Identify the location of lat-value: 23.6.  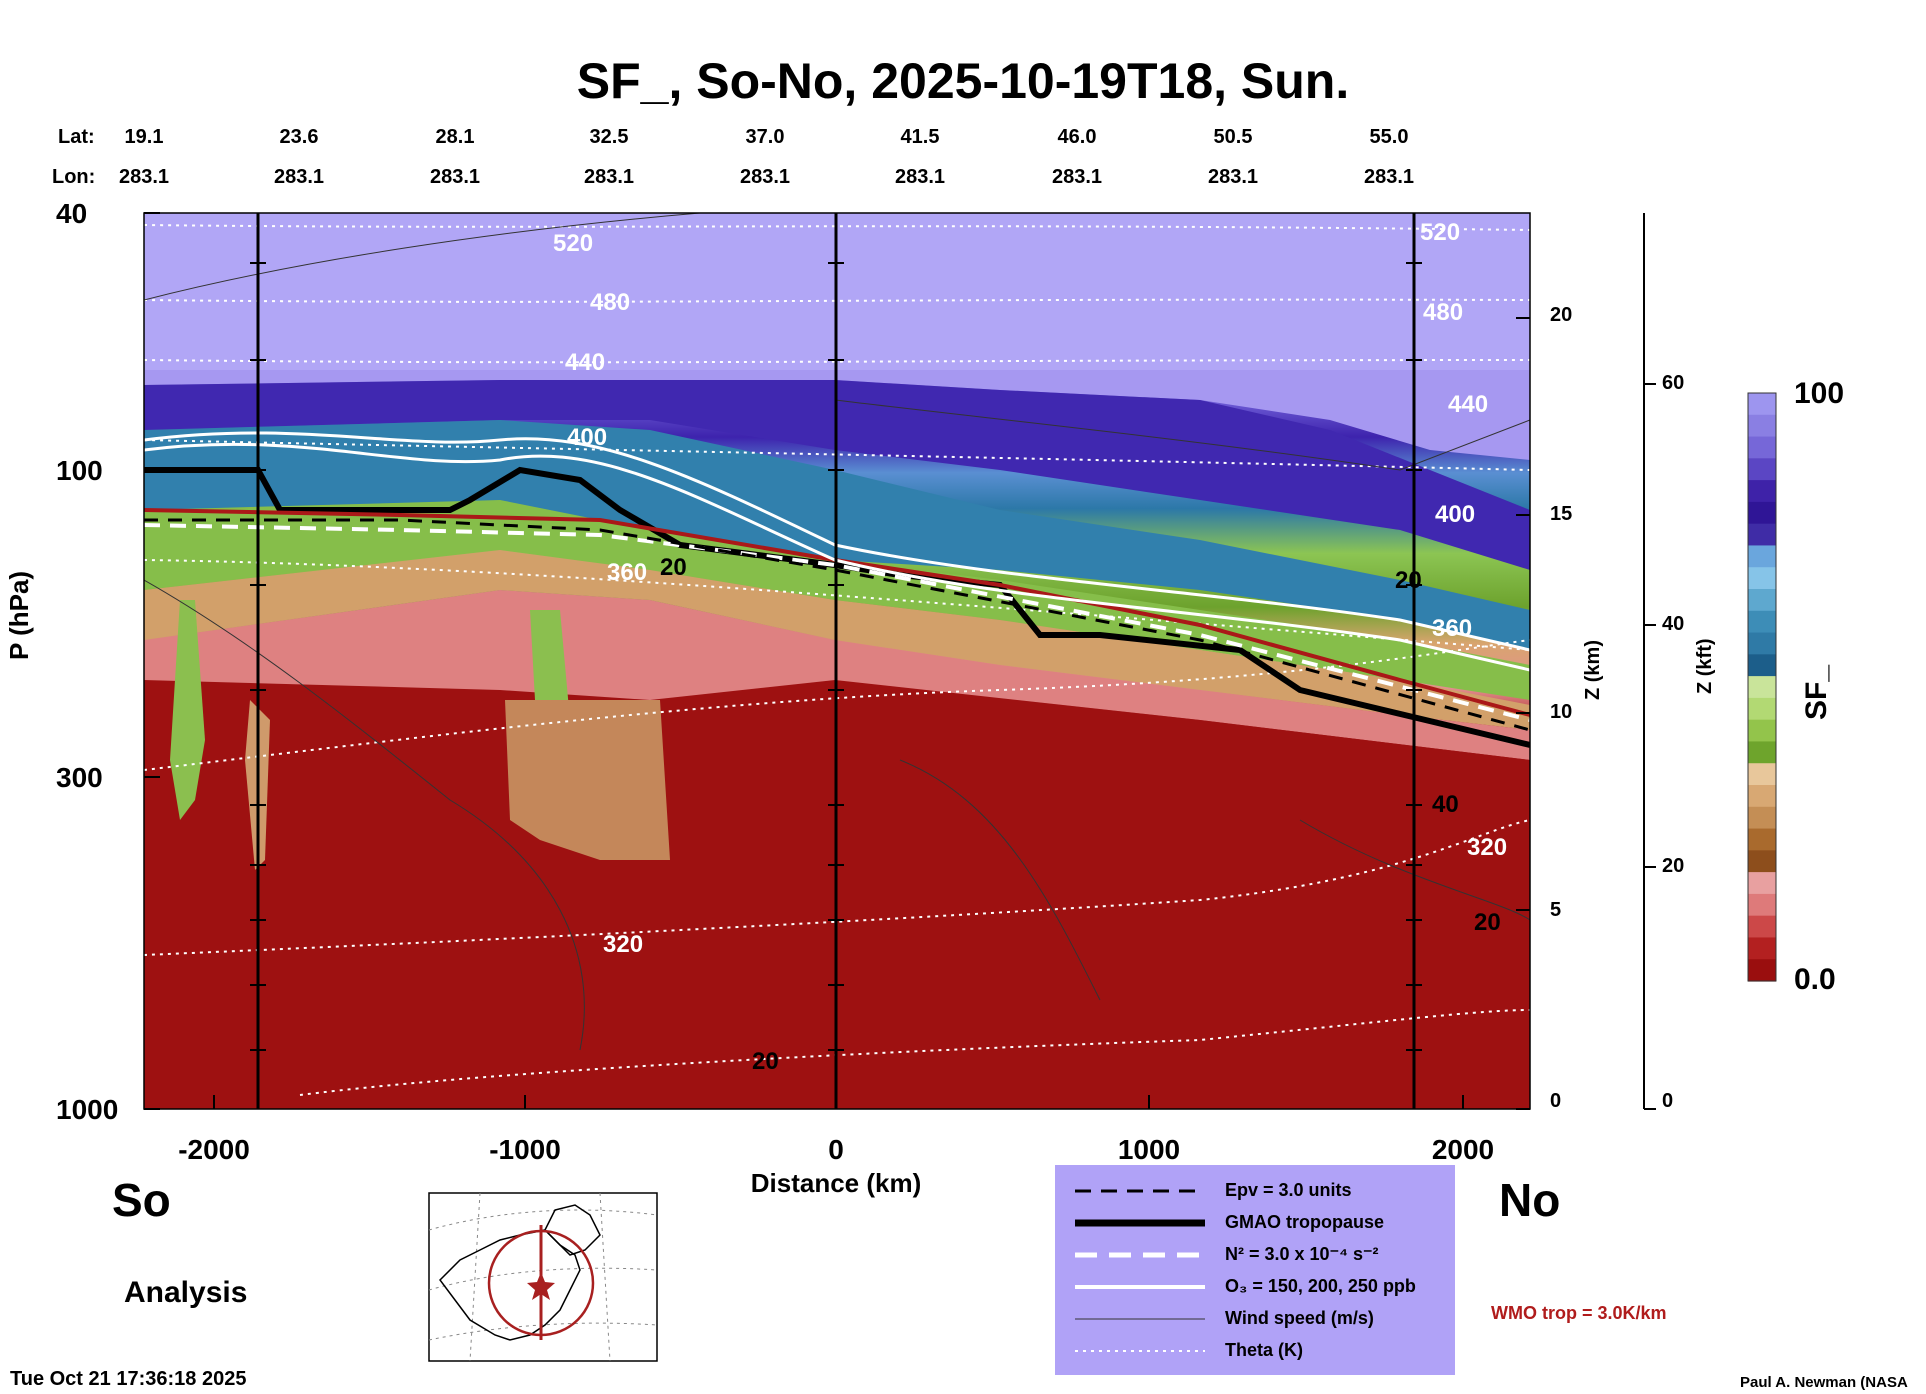
(299, 137).